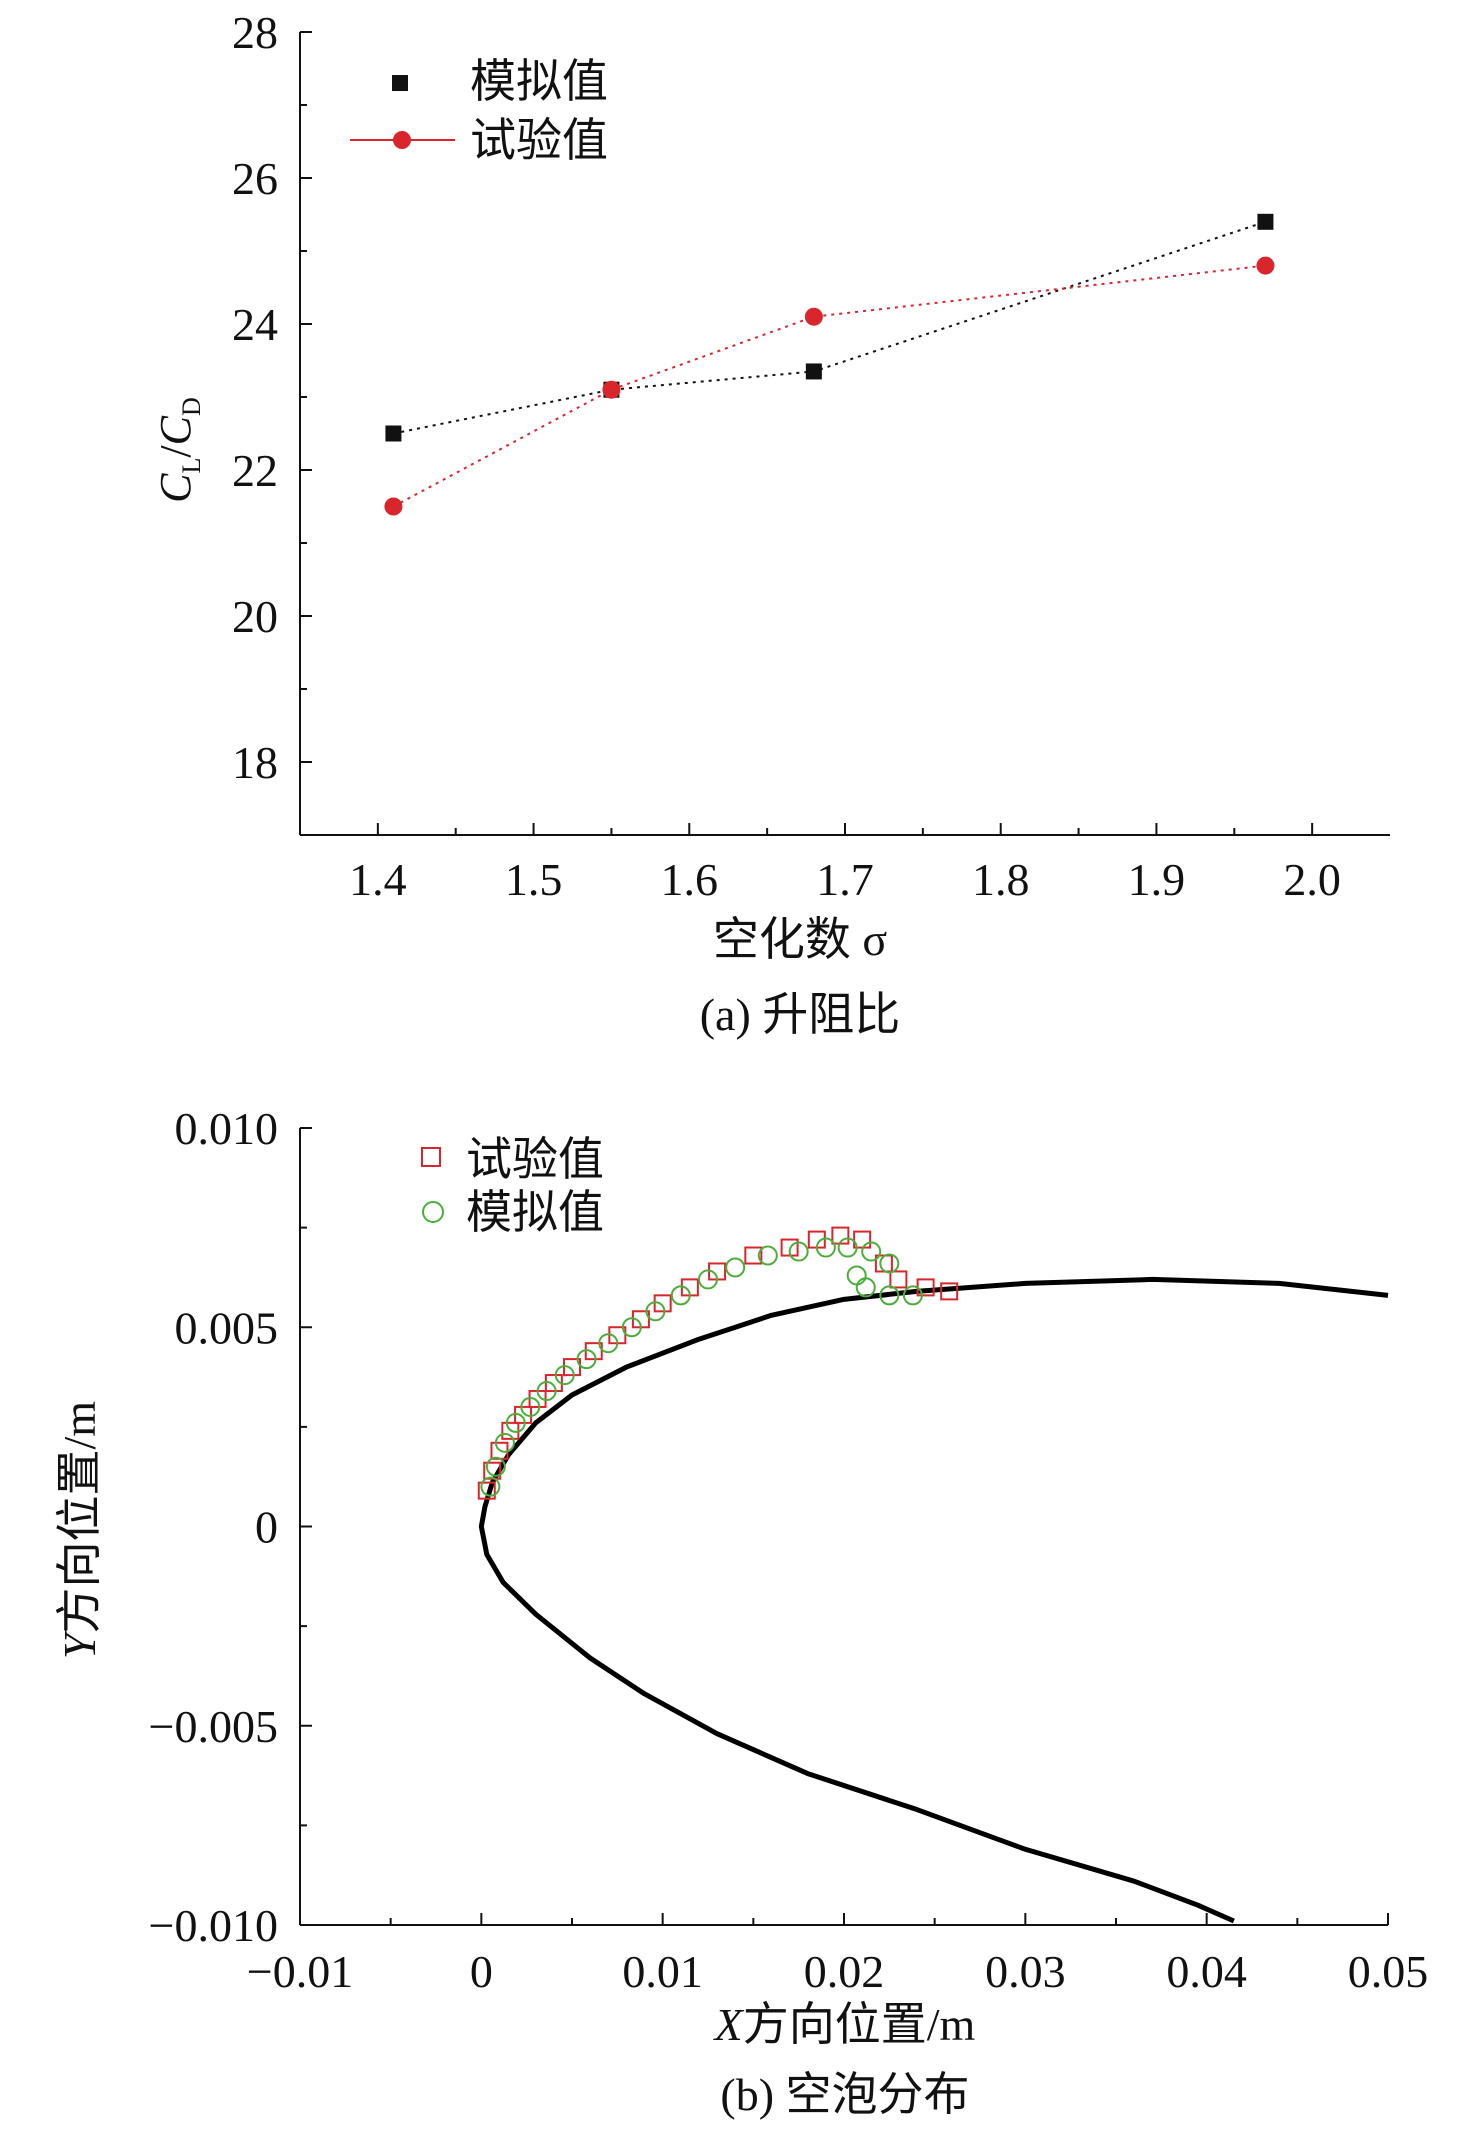 The width and height of the screenshot is (1476, 2132). What do you see at coordinates (255, 324) in the screenshot?
I see `y-tick-label-a: 24` at bounding box center [255, 324].